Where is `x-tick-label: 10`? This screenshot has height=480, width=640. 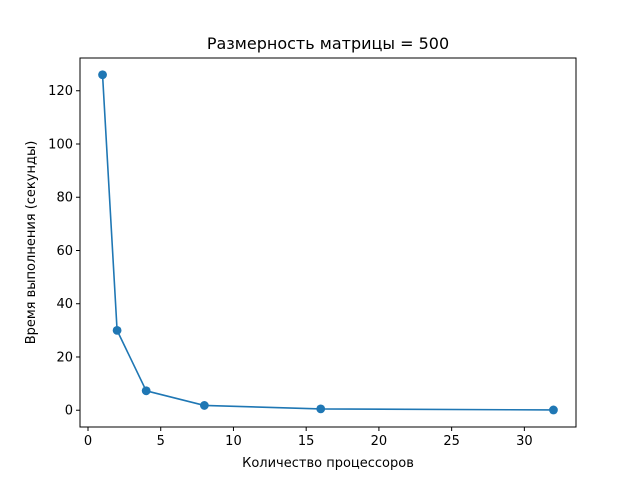
x-tick-label: 10 is located at coordinates (233, 441).